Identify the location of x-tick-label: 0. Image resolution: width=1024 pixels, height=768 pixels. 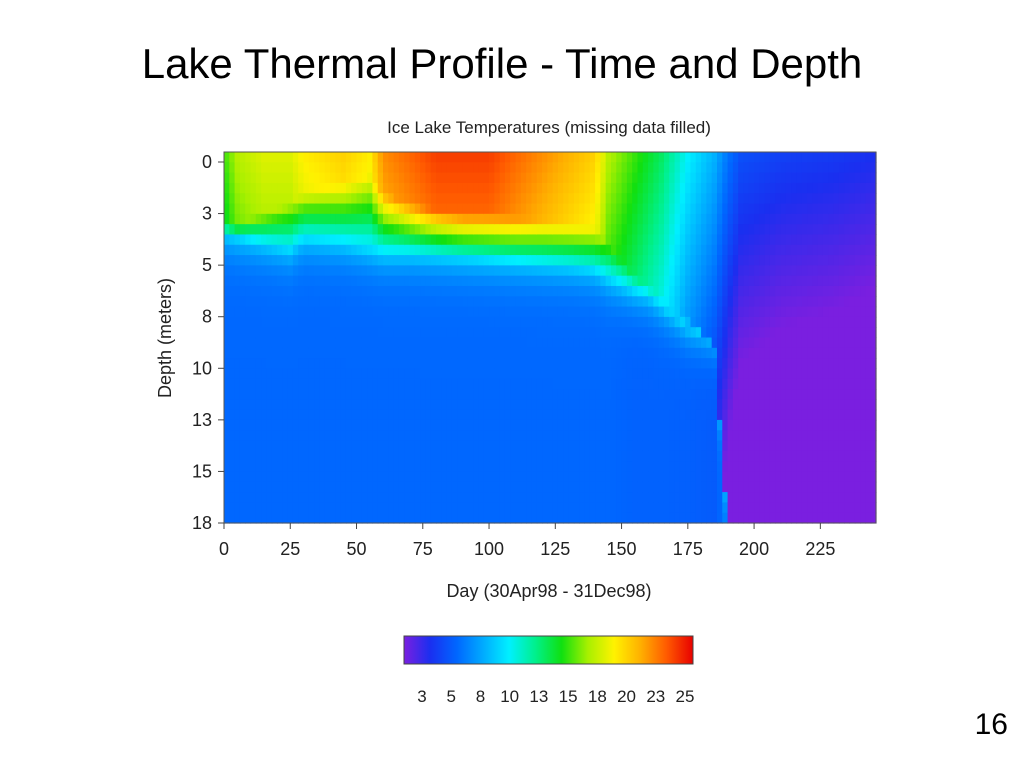
(224, 549).